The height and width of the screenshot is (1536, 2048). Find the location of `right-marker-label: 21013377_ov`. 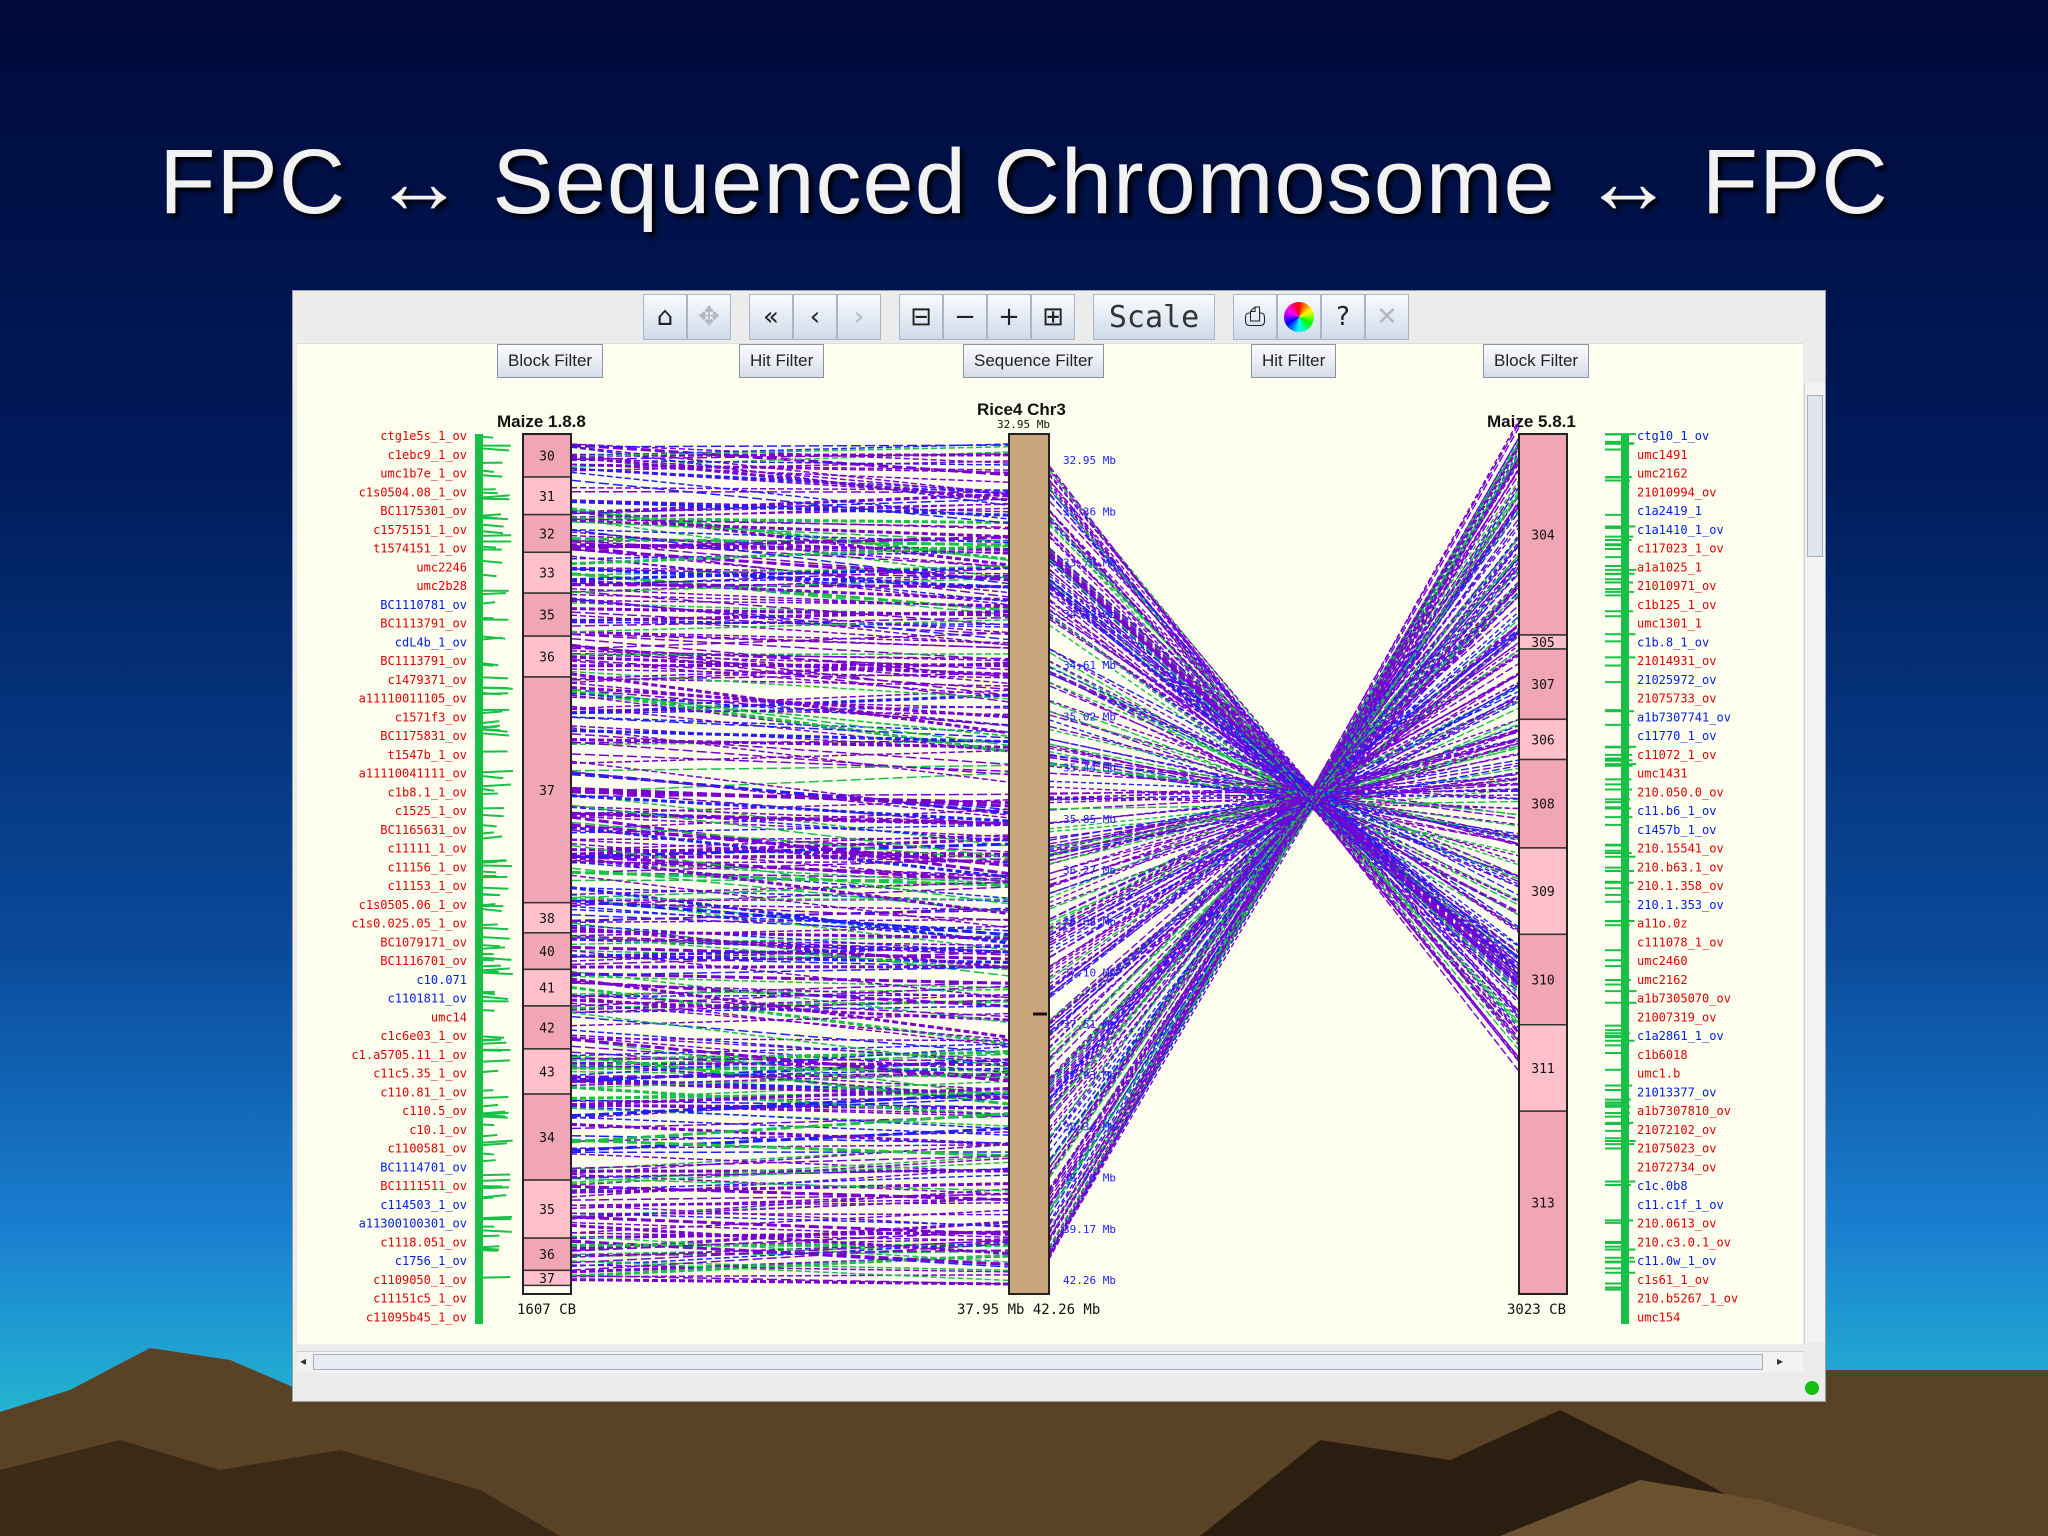

right-marker-label: 21013377_ov is located at coordinates (1676, 1092).